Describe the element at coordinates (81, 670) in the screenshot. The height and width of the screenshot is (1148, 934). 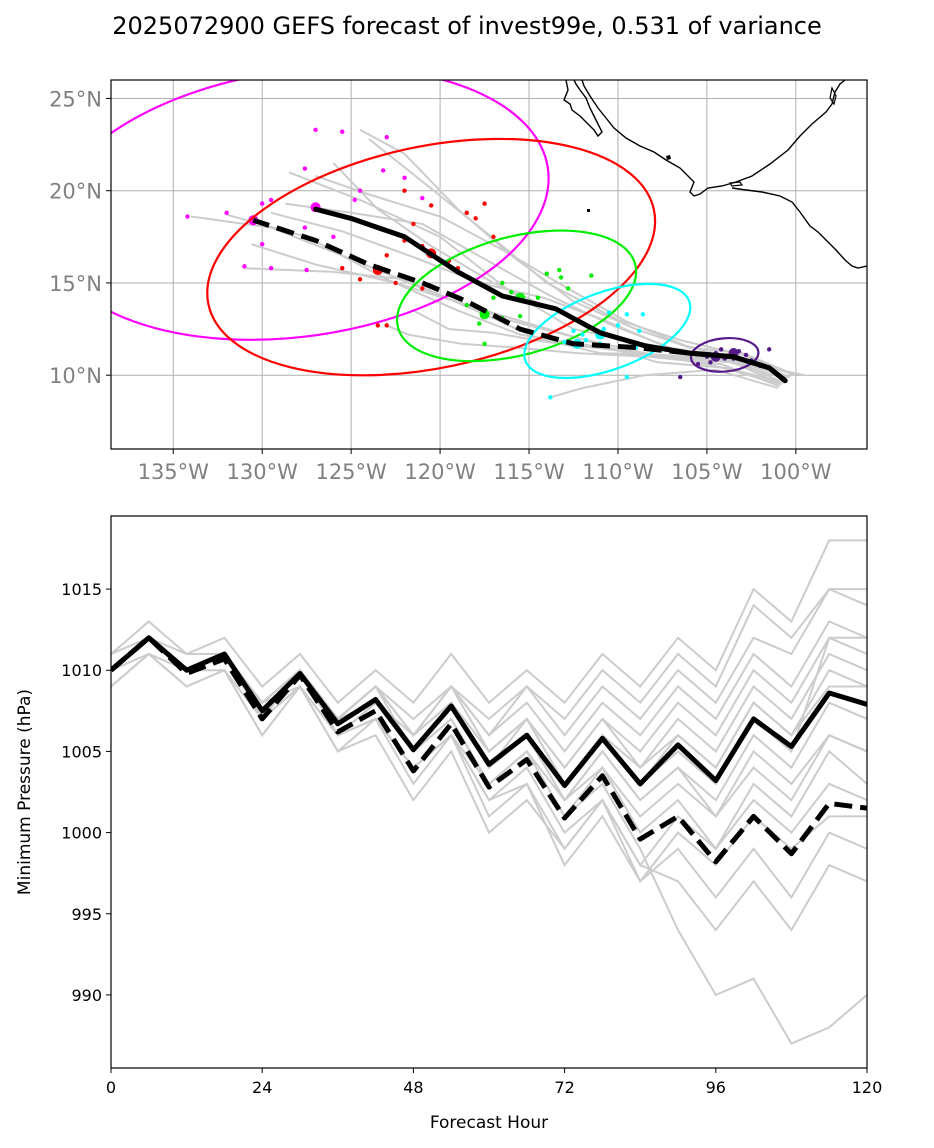
I see `y-tick-label-4: 1010` at that location.